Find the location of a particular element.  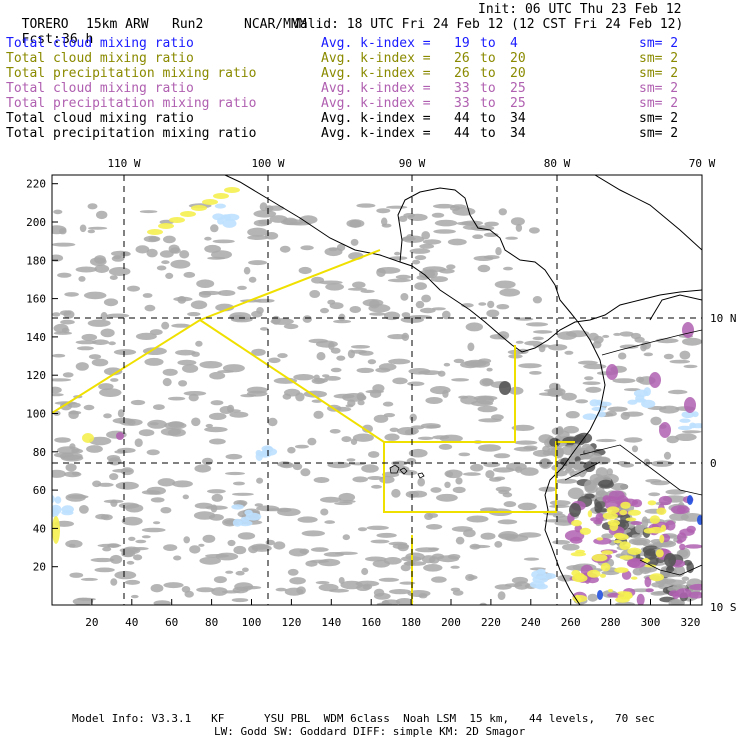

legend-smoothing: sm= 2 is located at coordinates (659, 43).